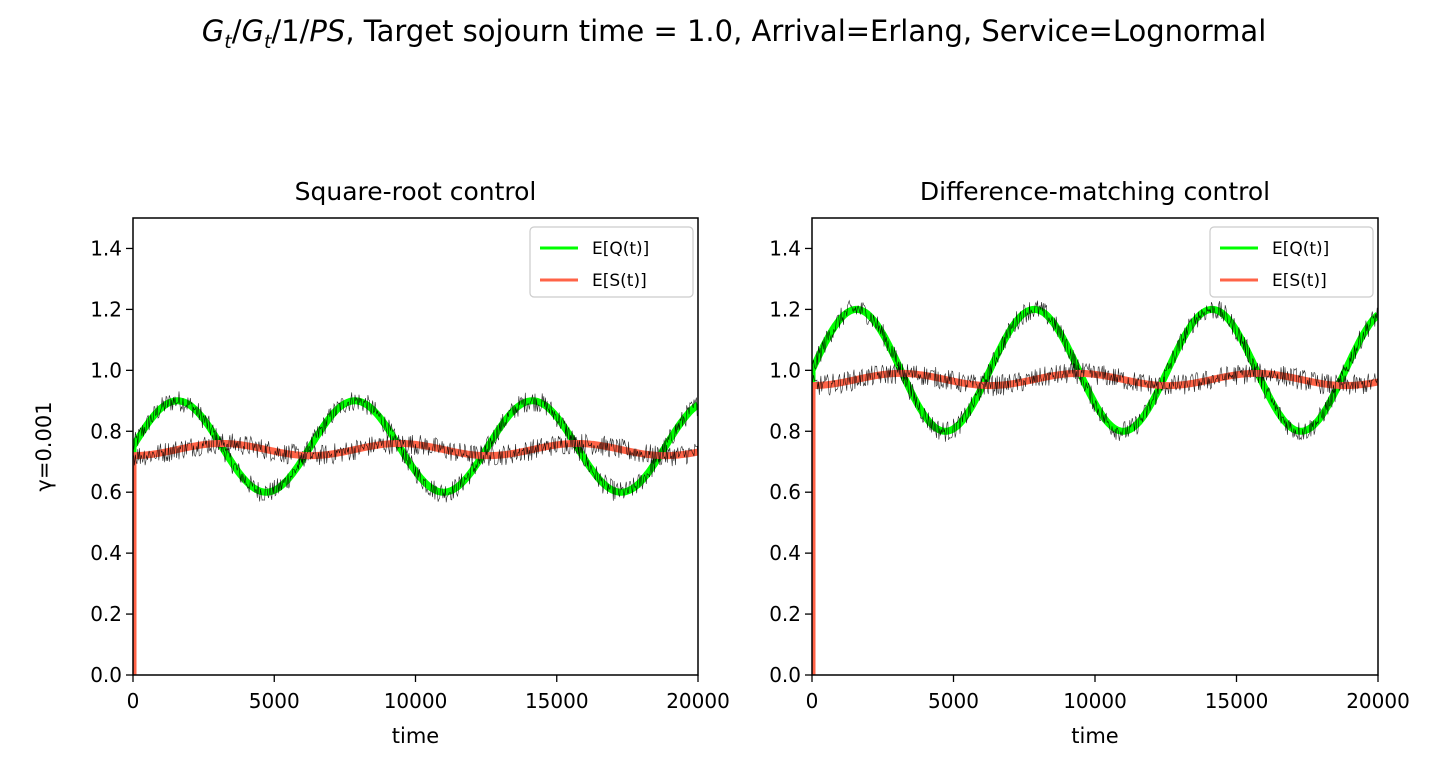 The width and height of the screenshot is (1456, 758). I want to click on title-sub1: t, so click(228, 41).